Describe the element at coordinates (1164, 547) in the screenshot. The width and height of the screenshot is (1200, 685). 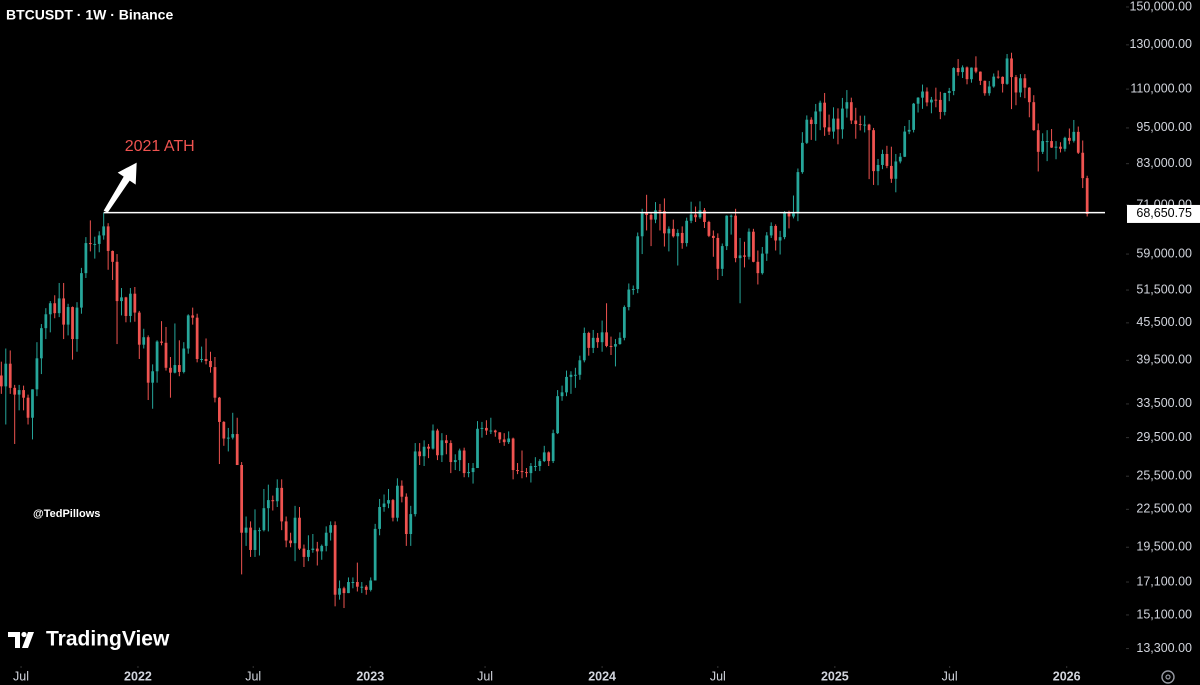
I see `y-tick-label: 19,500.00` at that location.